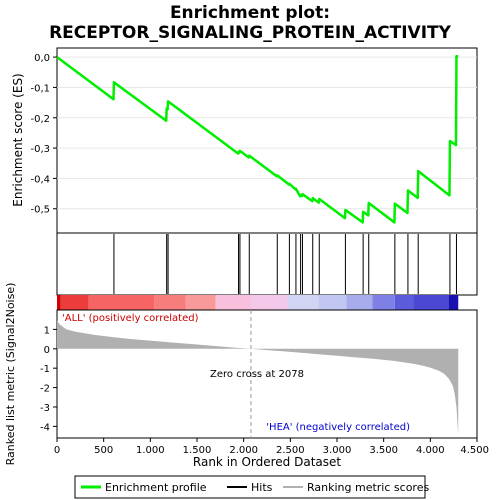 Image resolution: width=500 pixels, height=500 pixels. Describe the element at coordinates (474, 450) in the screenshot. I see `x-tick-label: 4.500` at that location.